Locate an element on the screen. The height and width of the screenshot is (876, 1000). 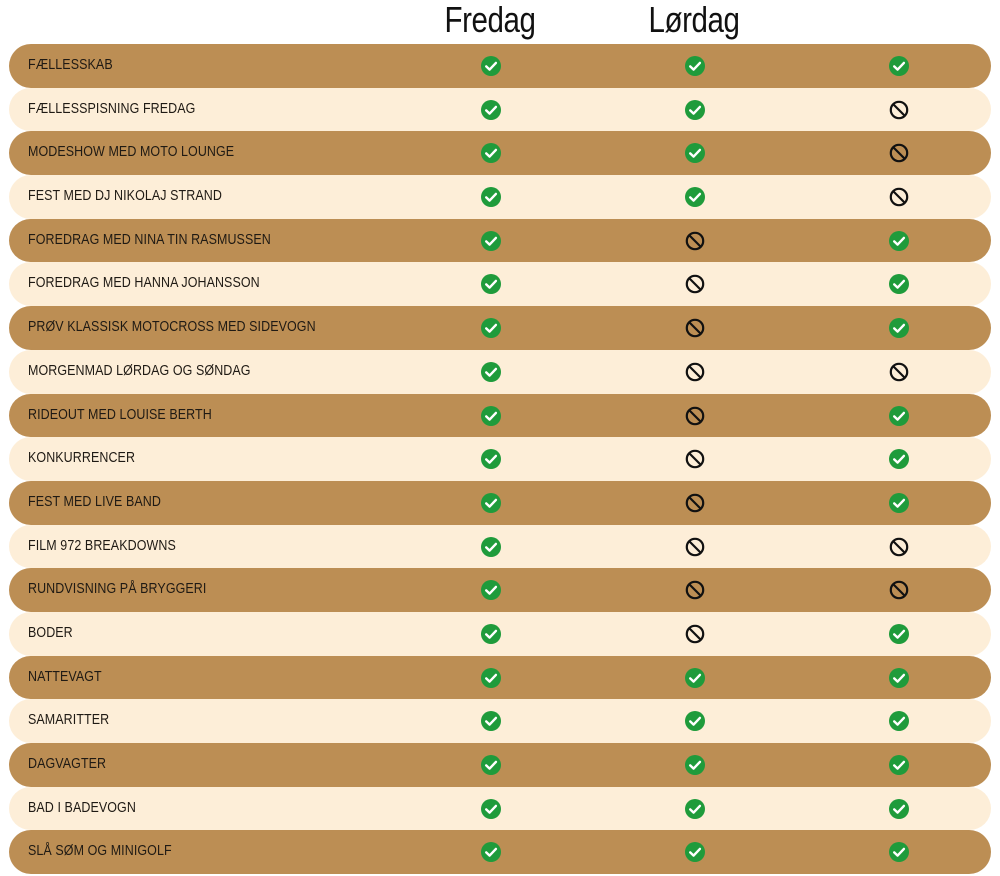
table-row: FÆLLESSPISNING FREDAG is located at coordinates (500, 109).